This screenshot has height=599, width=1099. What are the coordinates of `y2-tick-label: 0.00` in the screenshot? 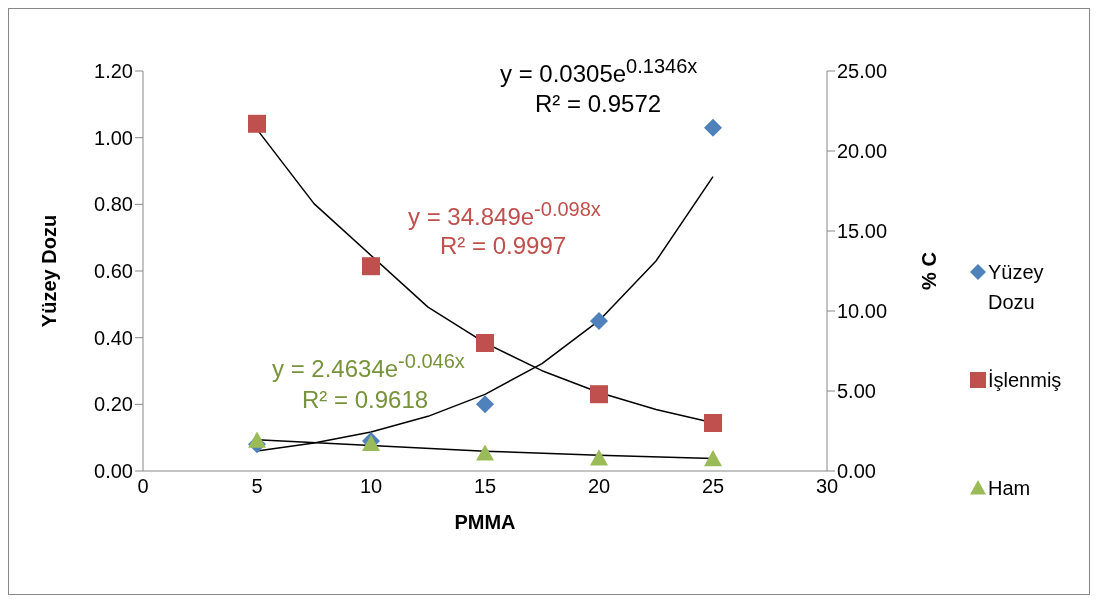 It's located at (856, 471).